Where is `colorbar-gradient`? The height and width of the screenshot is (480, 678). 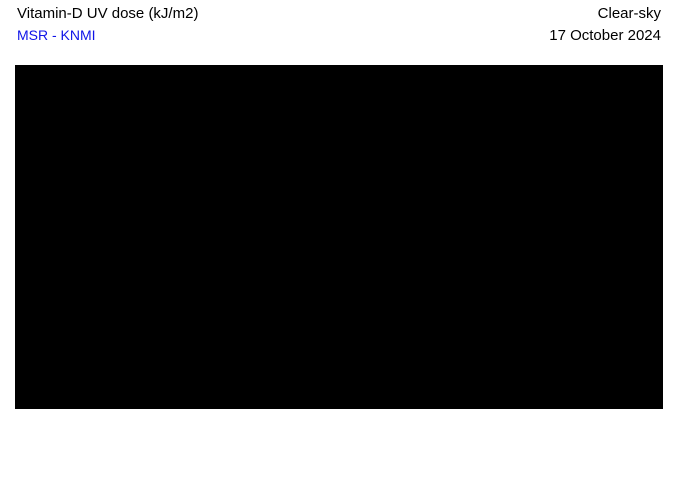
colorbar-gradient is located at coordinates (339, 448).